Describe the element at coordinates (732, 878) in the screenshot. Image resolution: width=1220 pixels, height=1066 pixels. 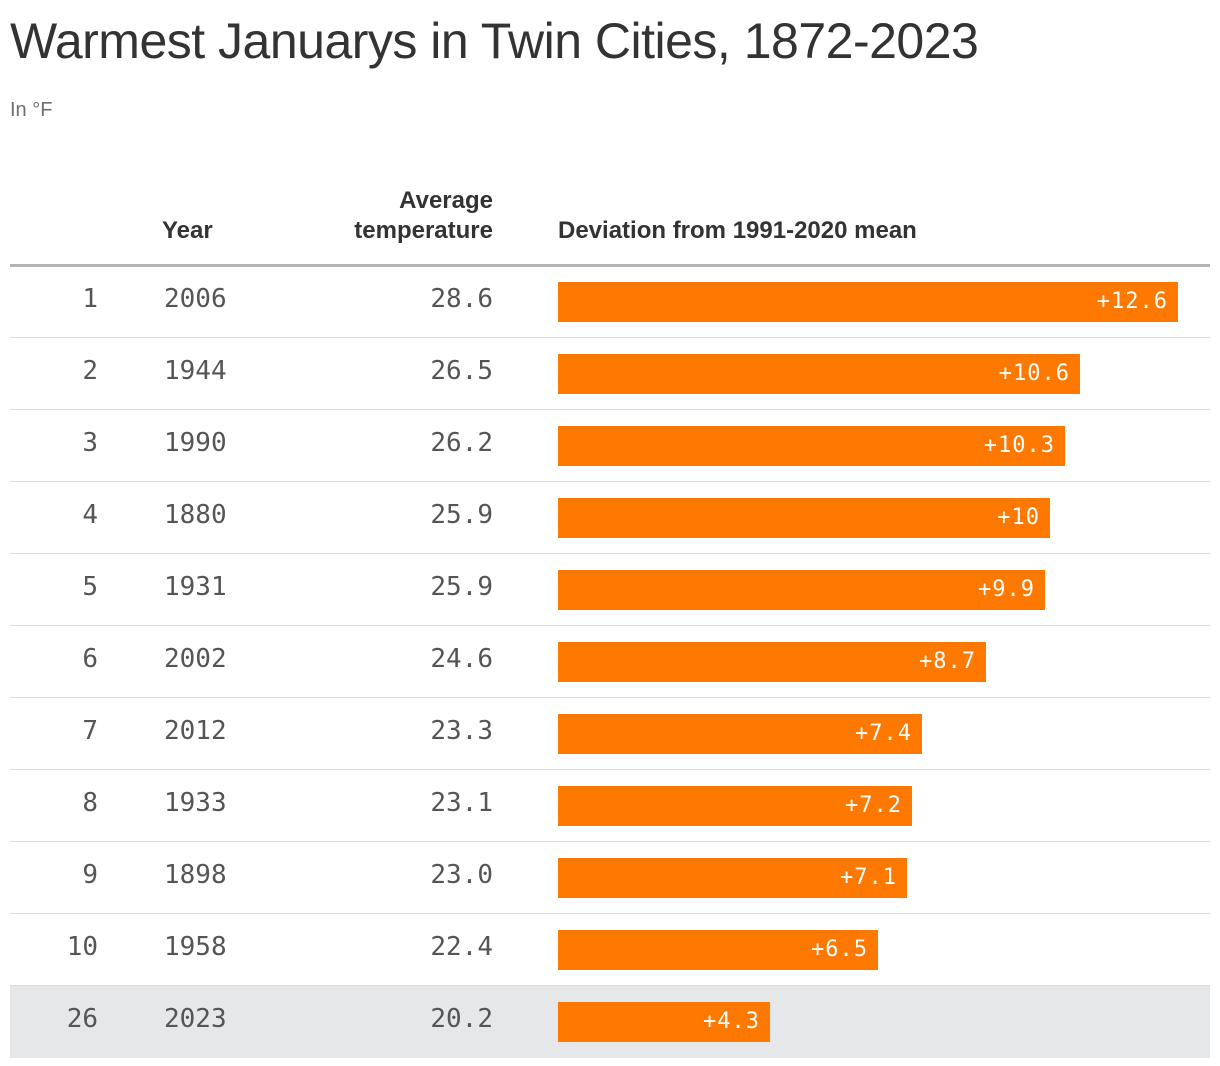
I see `deviation-bar: +7.1` at that location.